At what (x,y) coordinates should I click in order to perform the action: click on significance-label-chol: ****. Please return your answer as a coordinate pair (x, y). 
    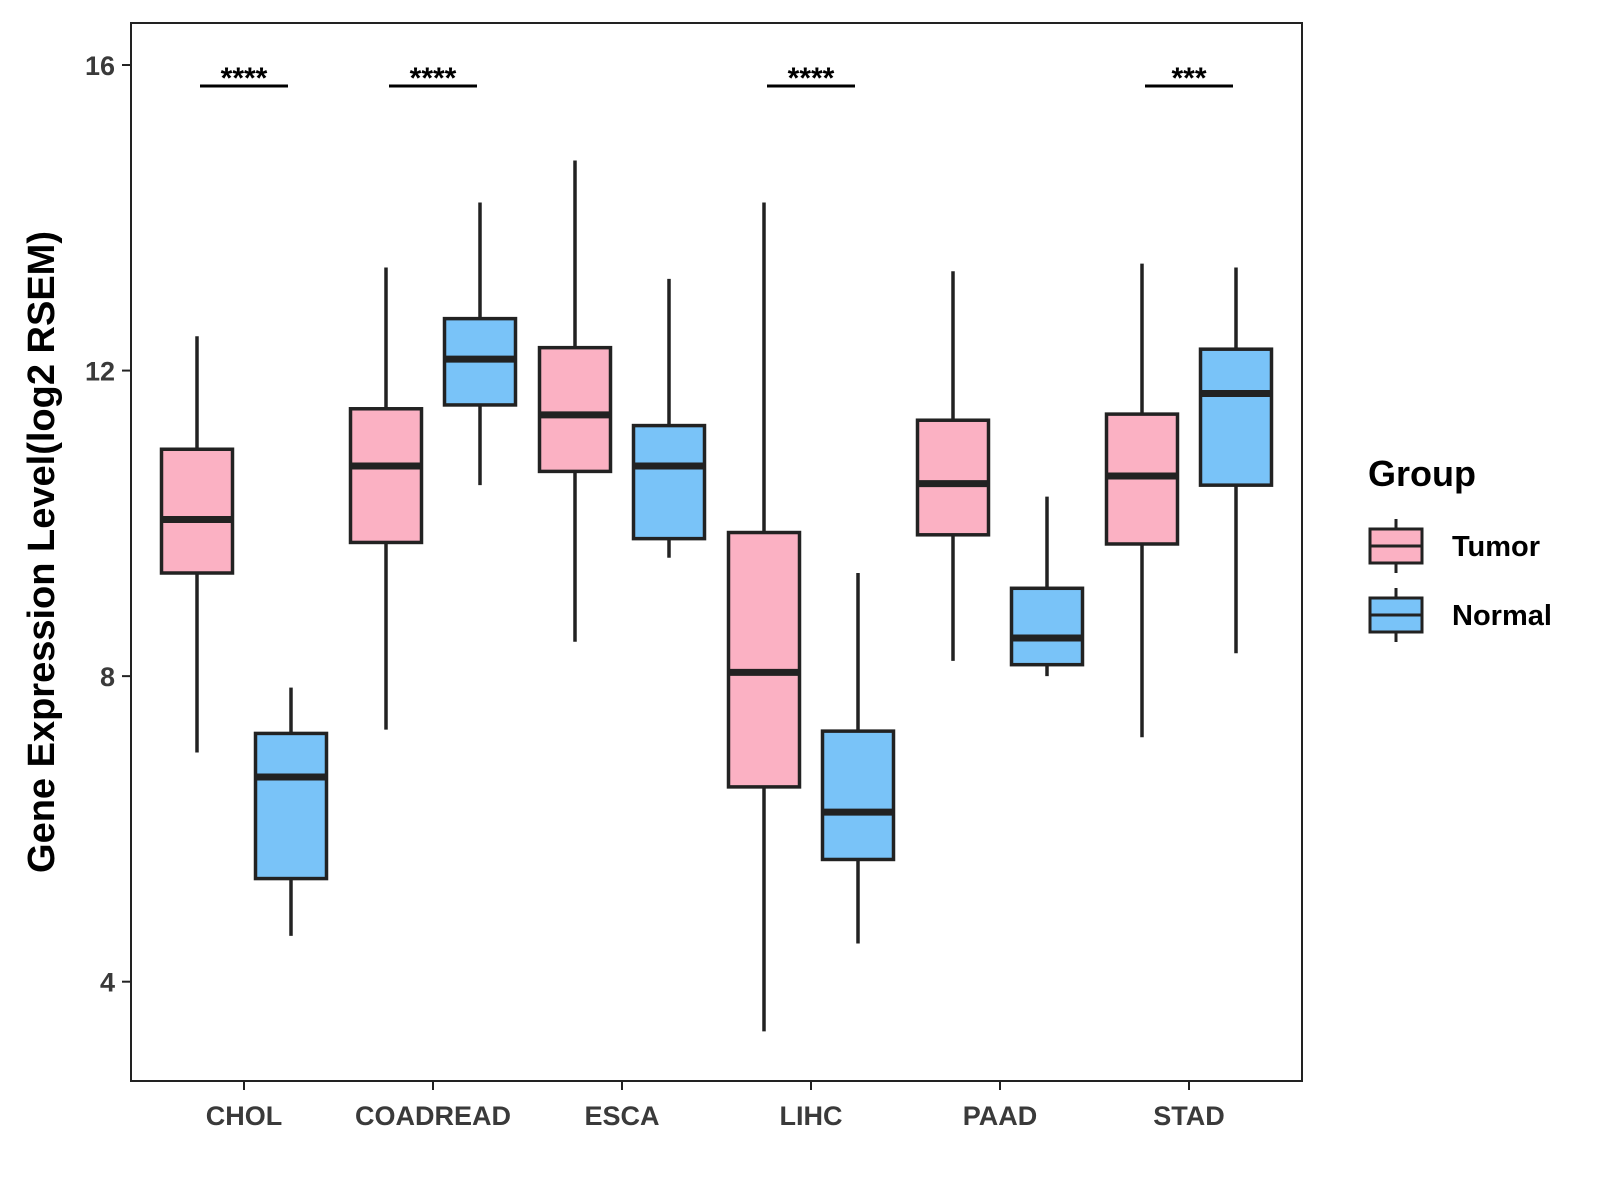
    Looking at the image, I should click on (244, 78).